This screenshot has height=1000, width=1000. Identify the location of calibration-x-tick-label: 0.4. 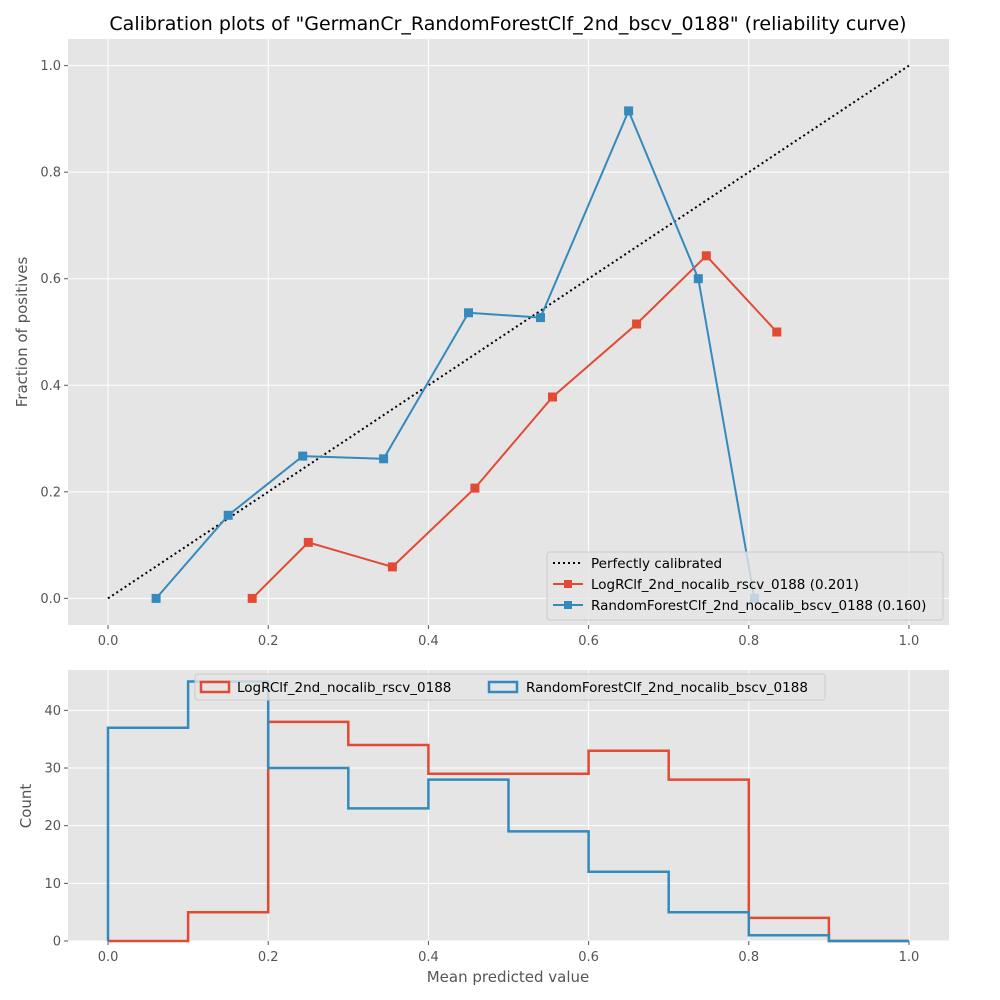
(428, 641).